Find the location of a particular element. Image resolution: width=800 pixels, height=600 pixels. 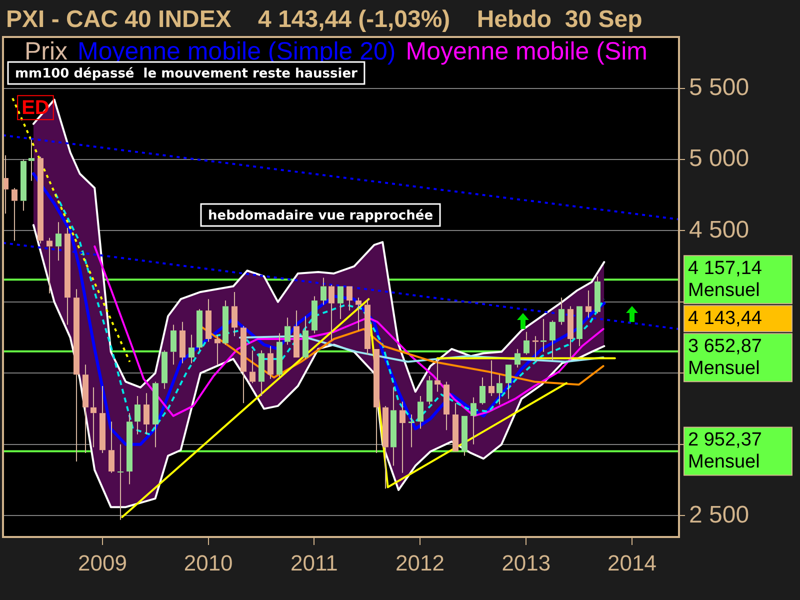

x-tick-label: 2014 is located at coordinates (632, 563).